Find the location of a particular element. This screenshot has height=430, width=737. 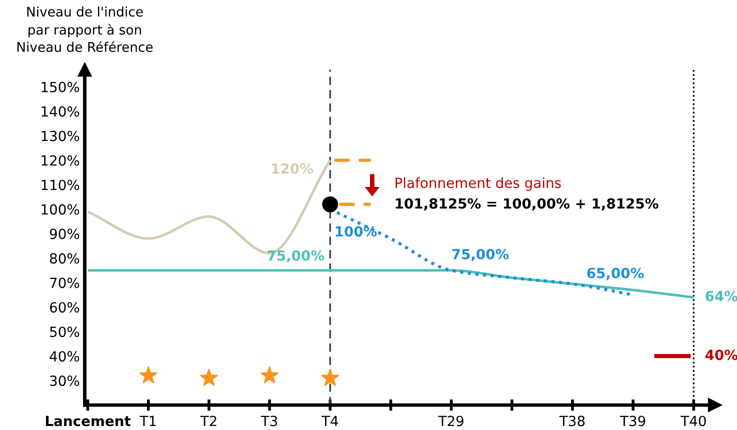

y-tick-label: 100% is located at coordinates (61, 209).